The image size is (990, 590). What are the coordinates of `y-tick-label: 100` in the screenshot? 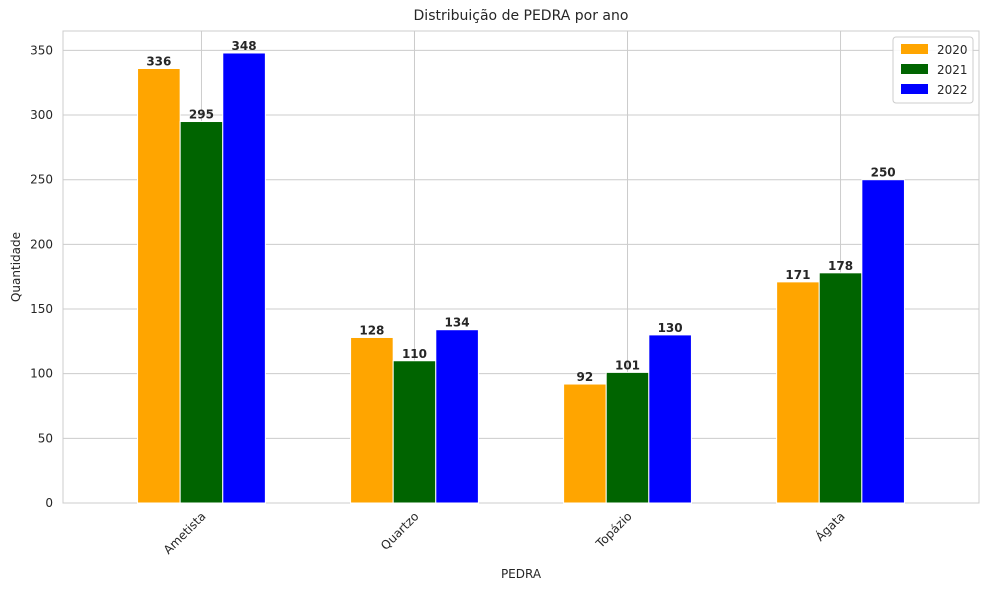 It's located at (41, 374).